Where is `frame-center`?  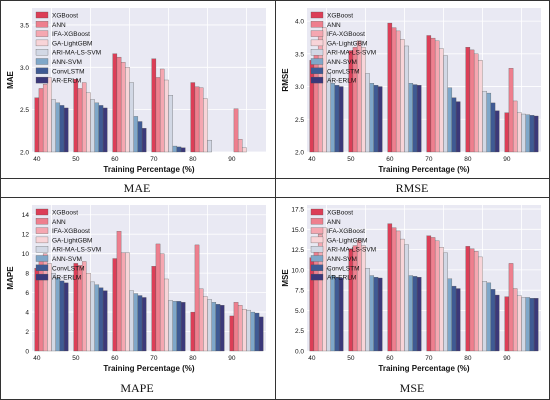
frame-center is located at coordinates (275, 200).